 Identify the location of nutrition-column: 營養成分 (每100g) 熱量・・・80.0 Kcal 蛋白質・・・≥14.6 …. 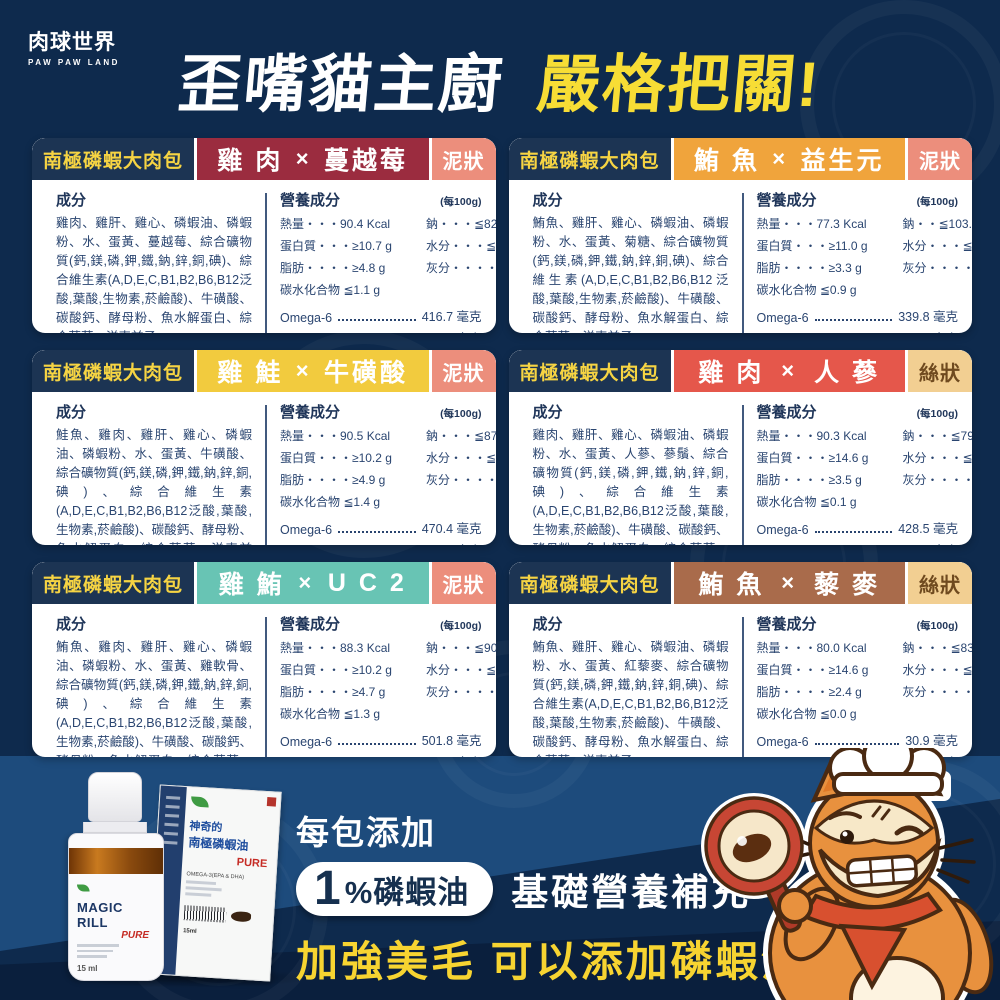
(864, 685).